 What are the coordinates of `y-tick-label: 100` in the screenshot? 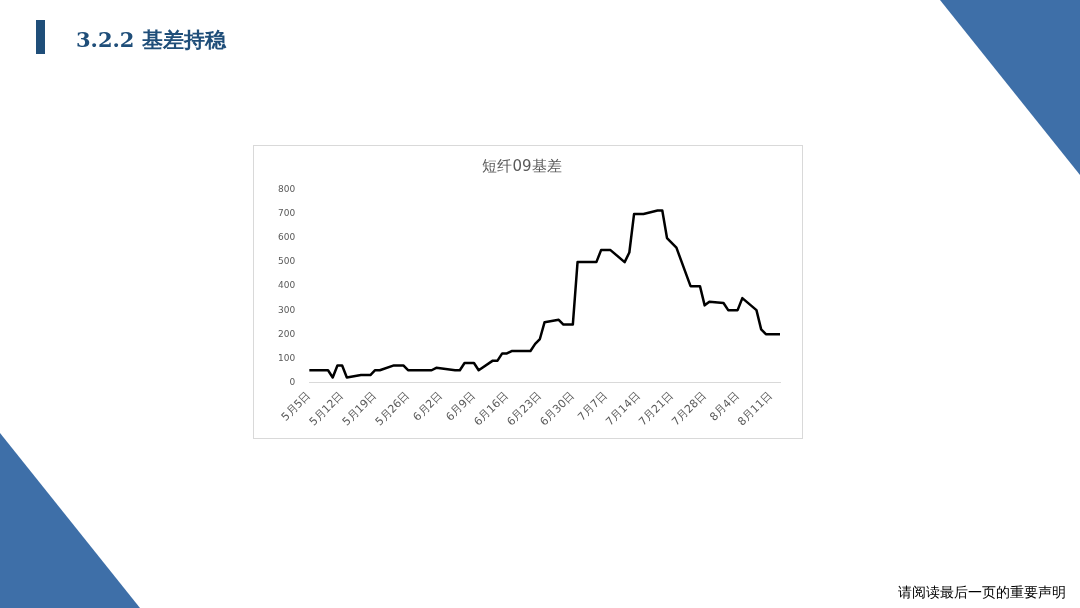 It's located at (286, 357).